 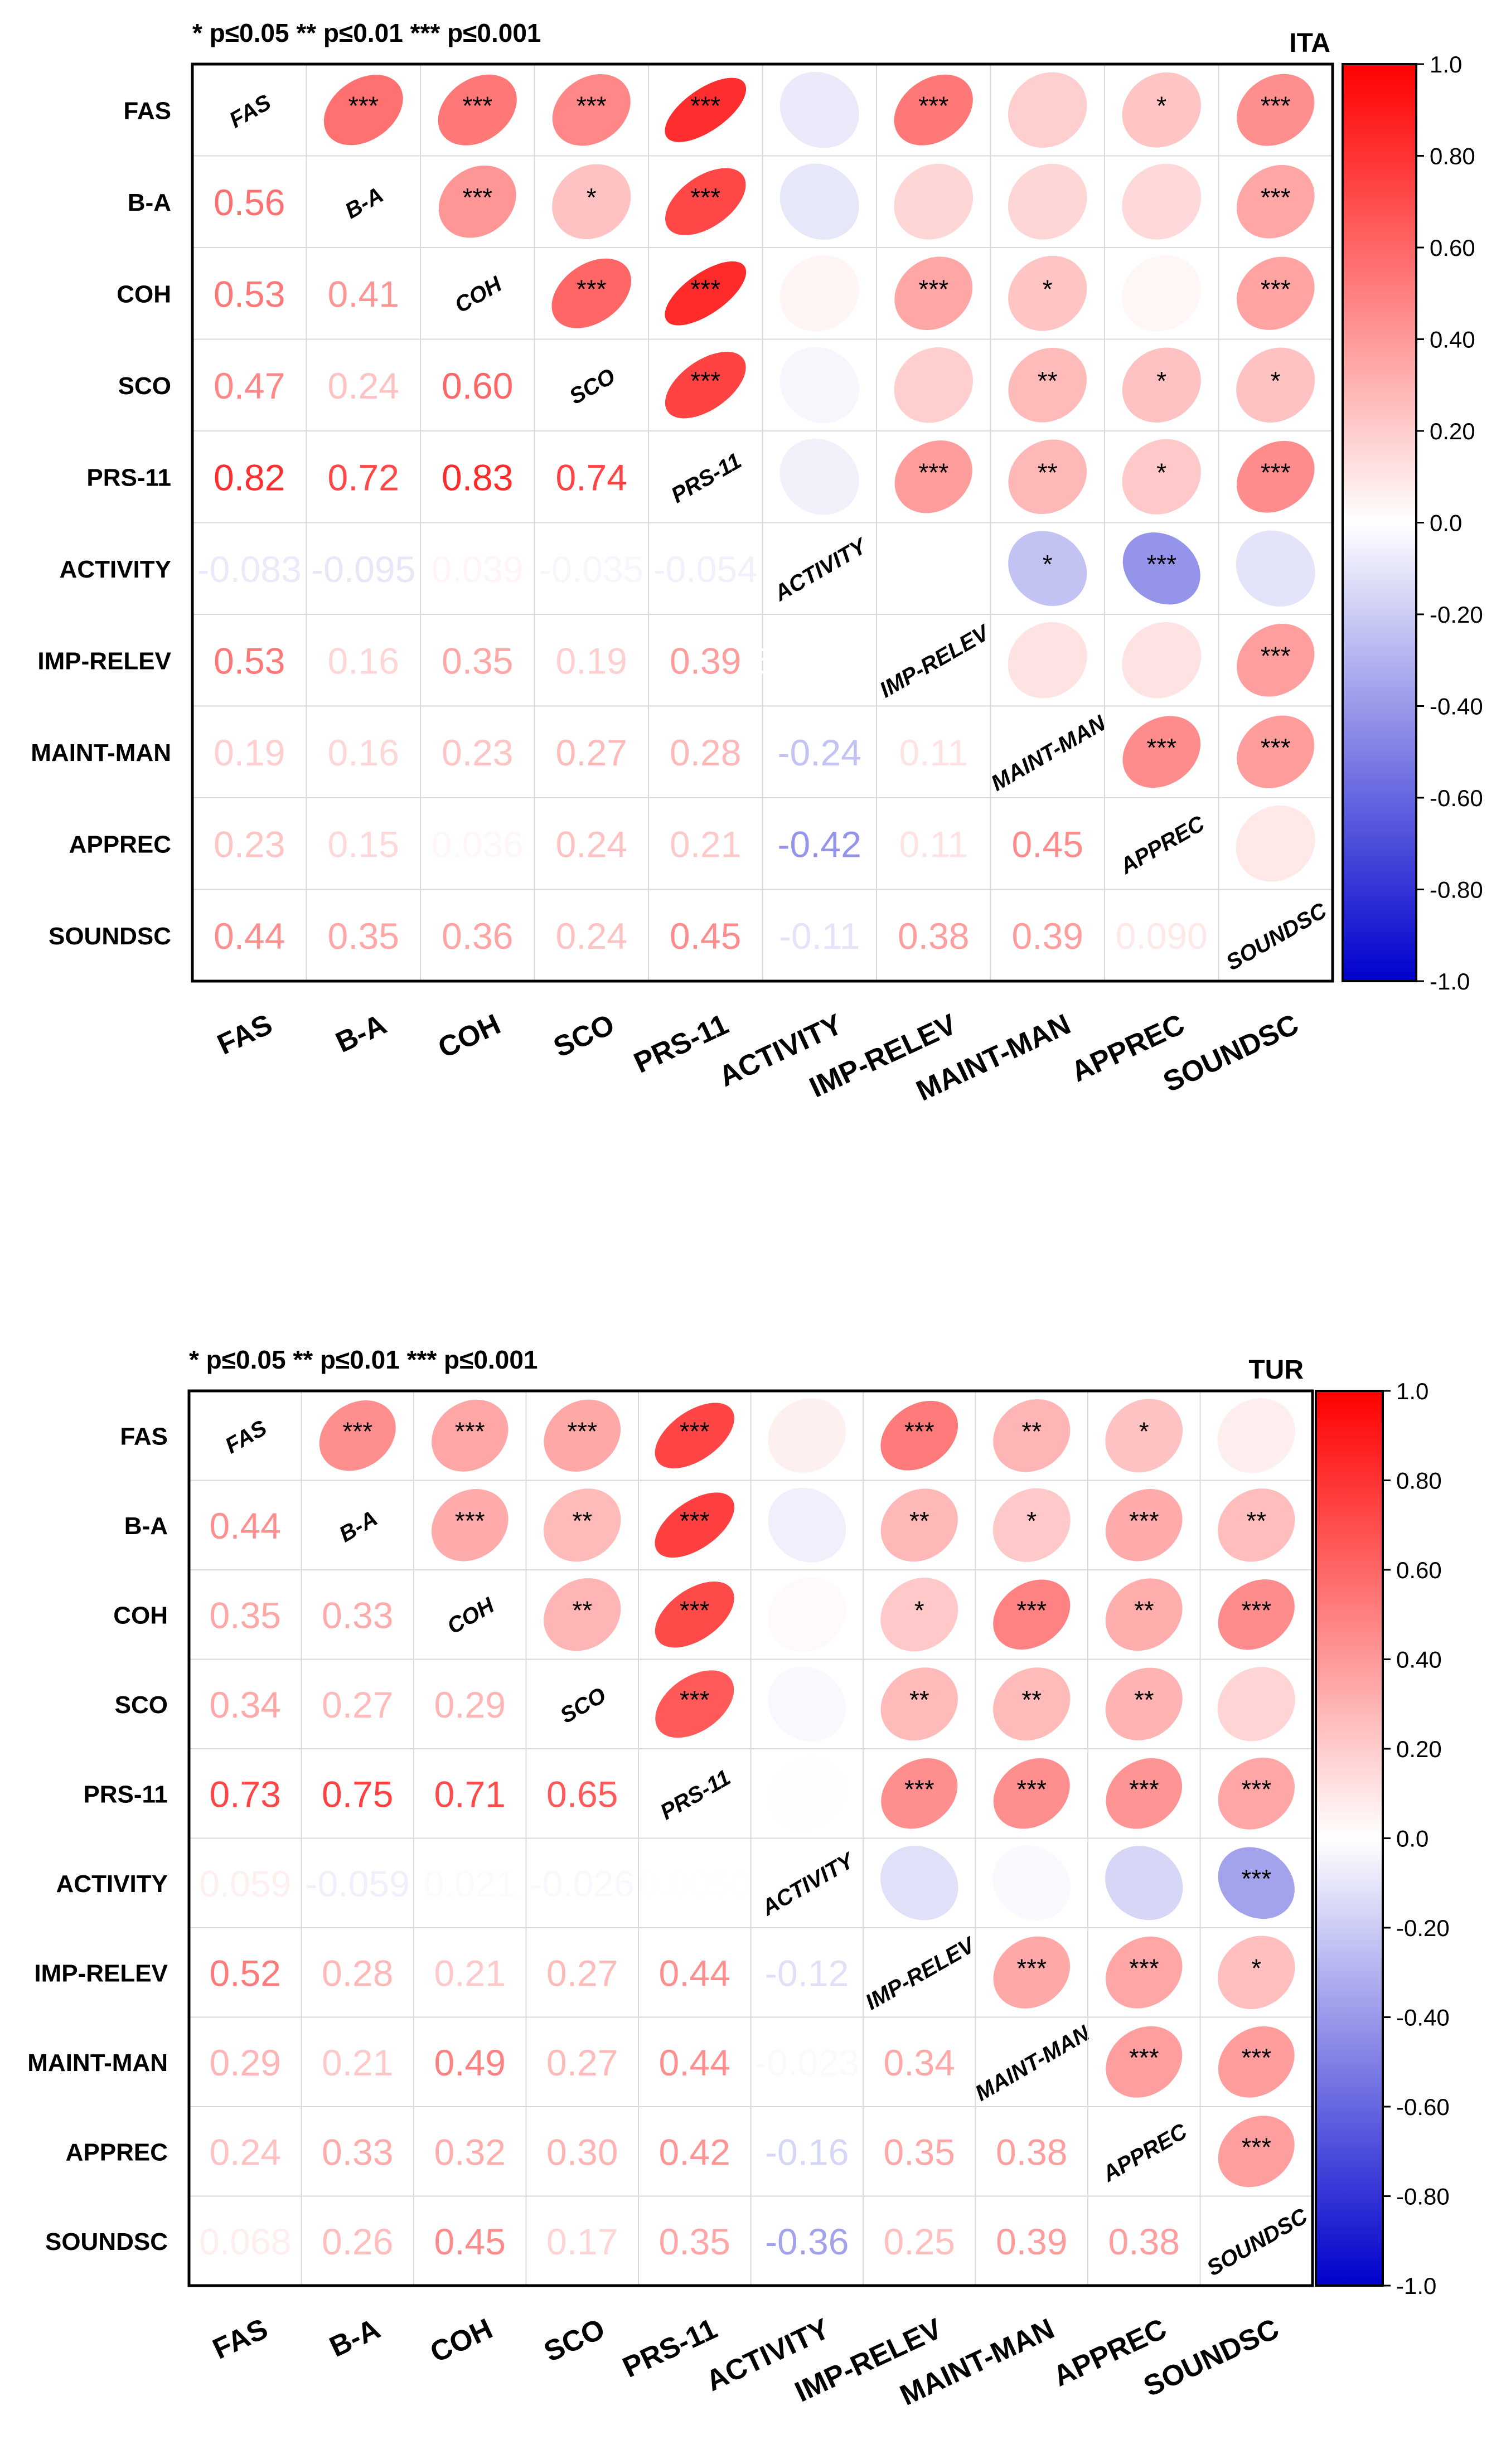 What do you see at coordinates (97, 2063) in the screenshot?
I see `row-label-maint-man: MAINT-MAN` at bounding box center [97, 2063].